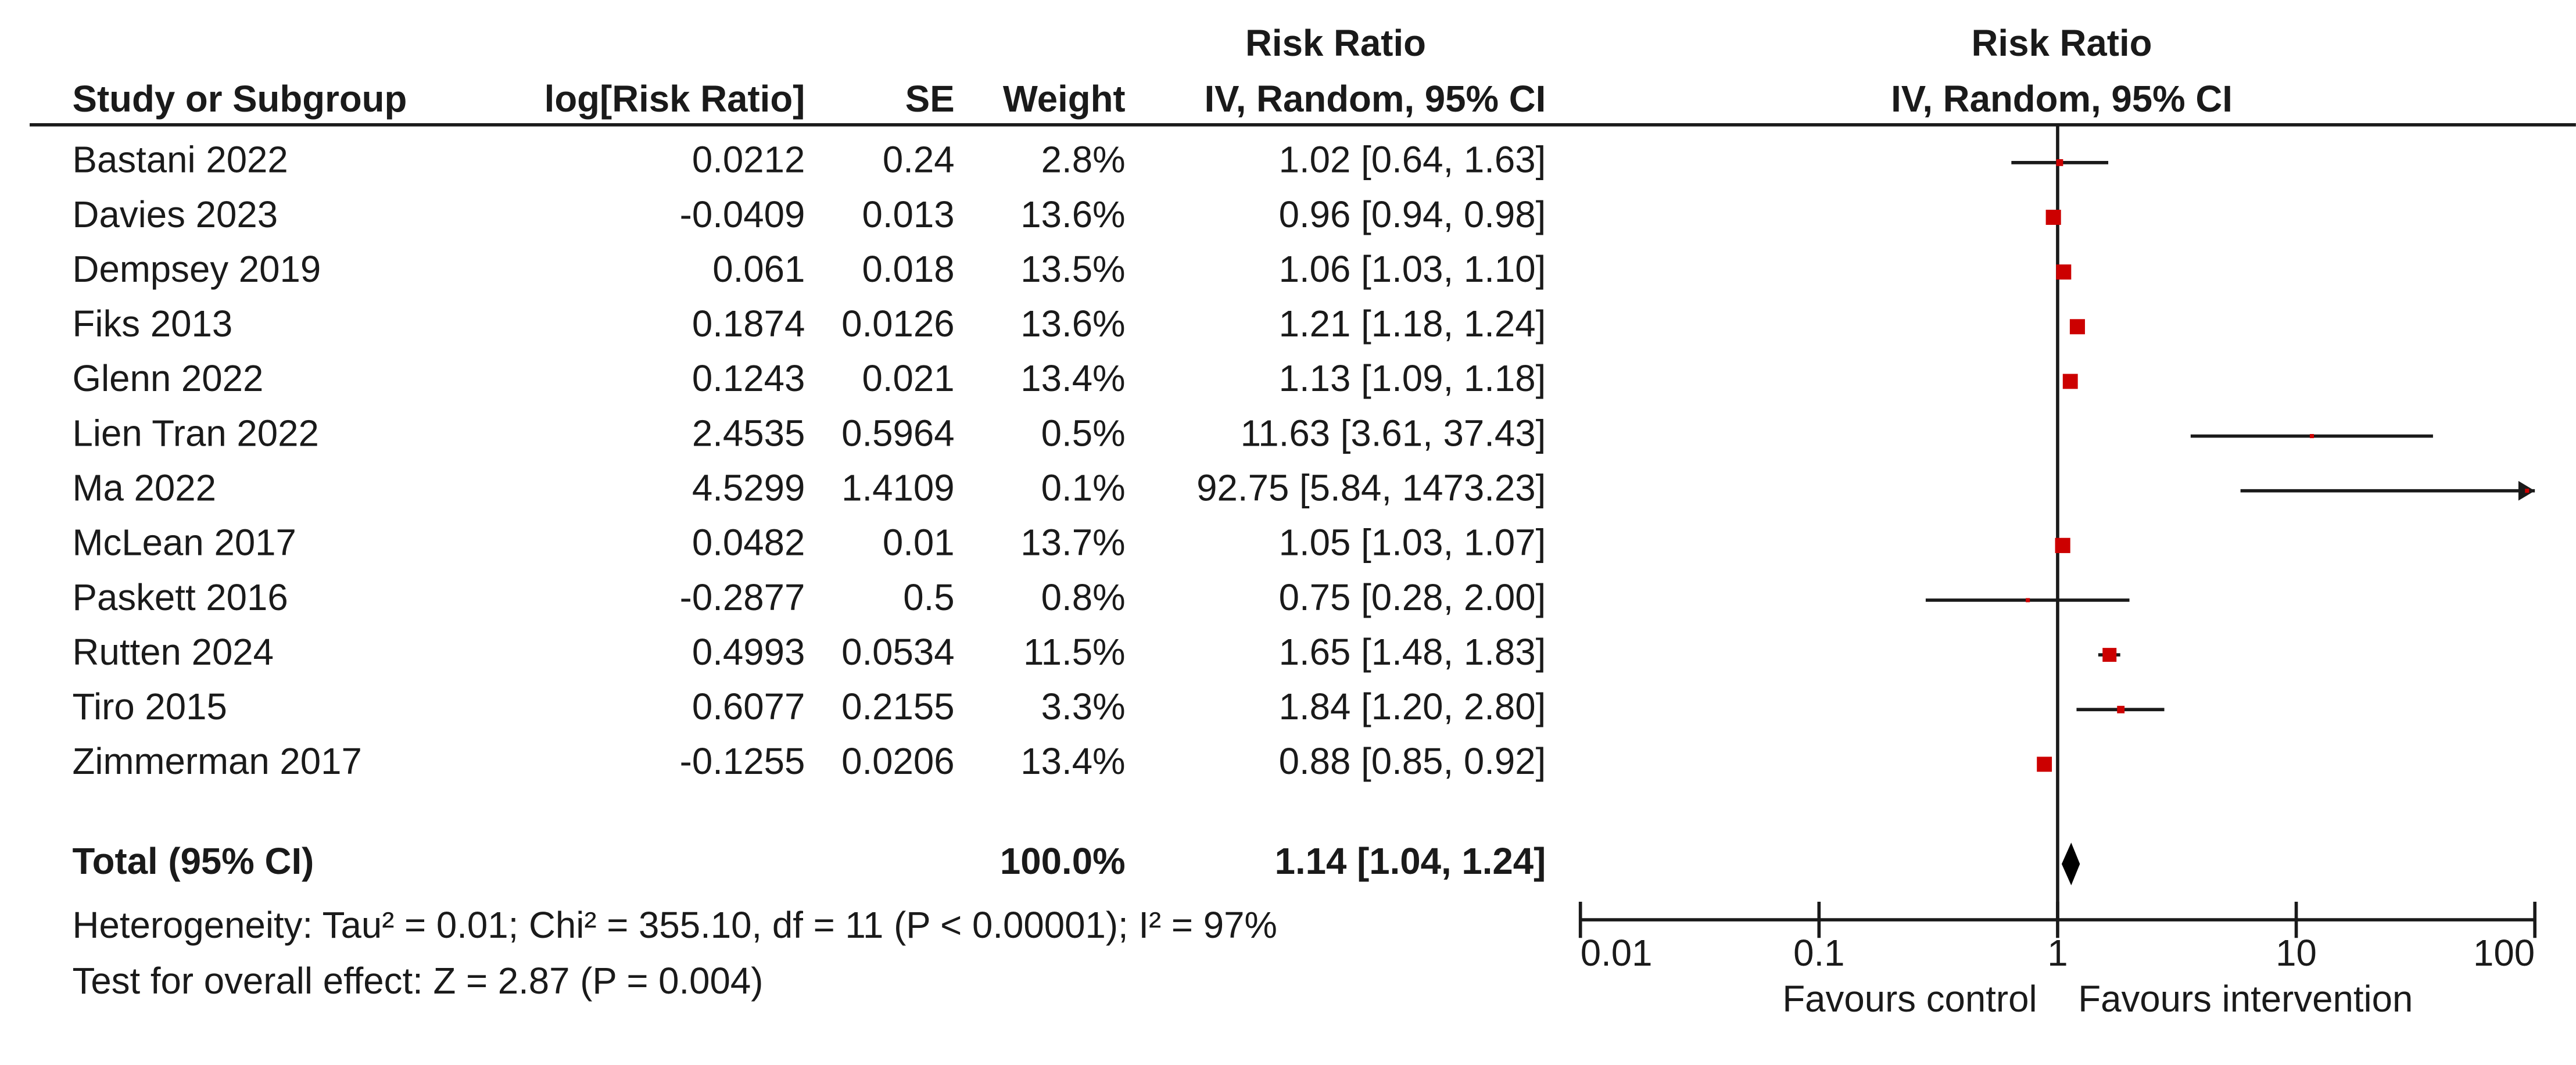  What do you see at coordinates (1412, 378) in the screenshot?
I see `risk-ratio-ci: 1.13 [1.09, 1.18]` at bounding box center [1412, 378].